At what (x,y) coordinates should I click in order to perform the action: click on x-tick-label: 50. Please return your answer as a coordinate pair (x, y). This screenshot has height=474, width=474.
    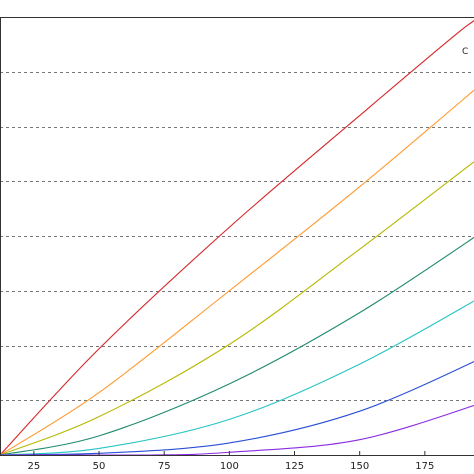
    Looking at the image, I should click on (99, 466).